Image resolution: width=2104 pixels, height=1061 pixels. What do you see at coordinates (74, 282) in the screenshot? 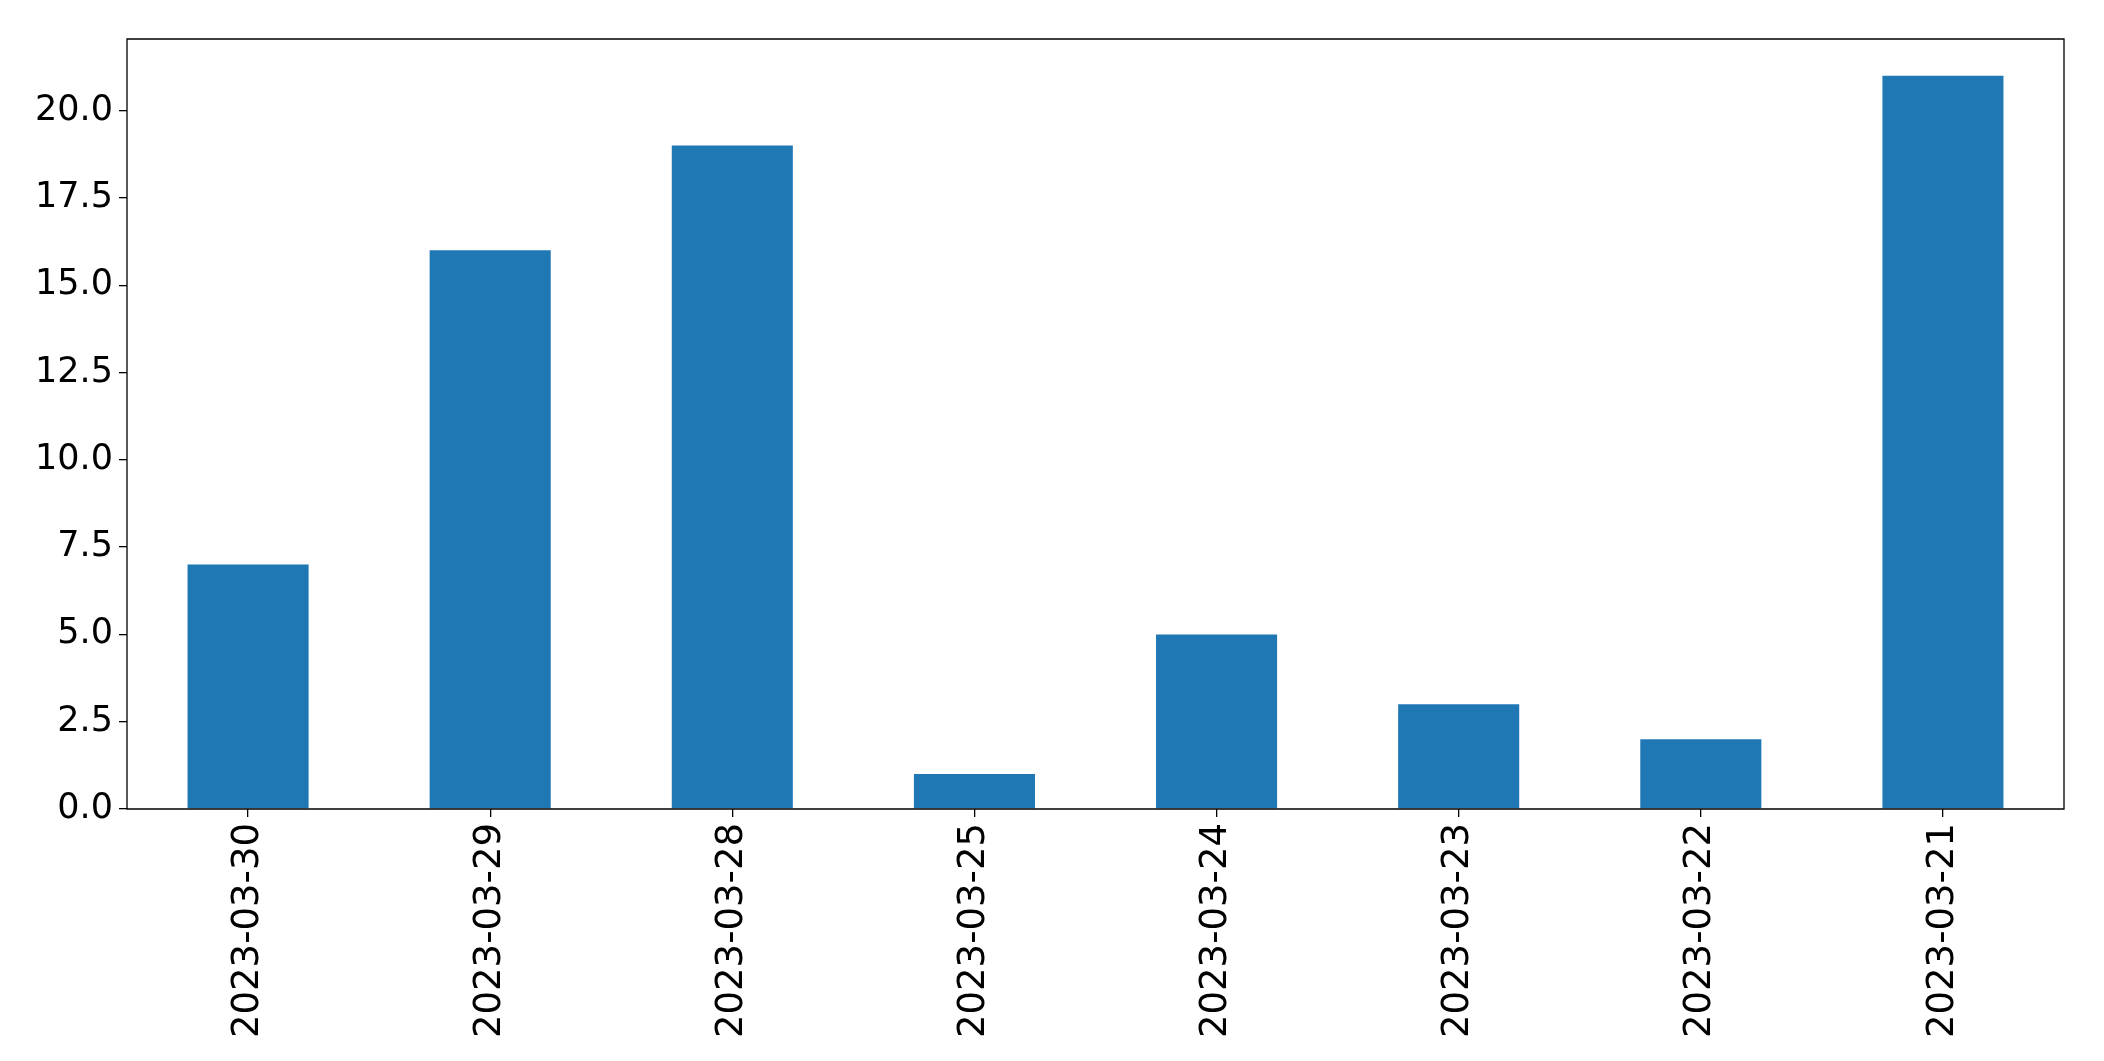
I see `y-tick-label: 15.0` at bounding box center [74, 282].